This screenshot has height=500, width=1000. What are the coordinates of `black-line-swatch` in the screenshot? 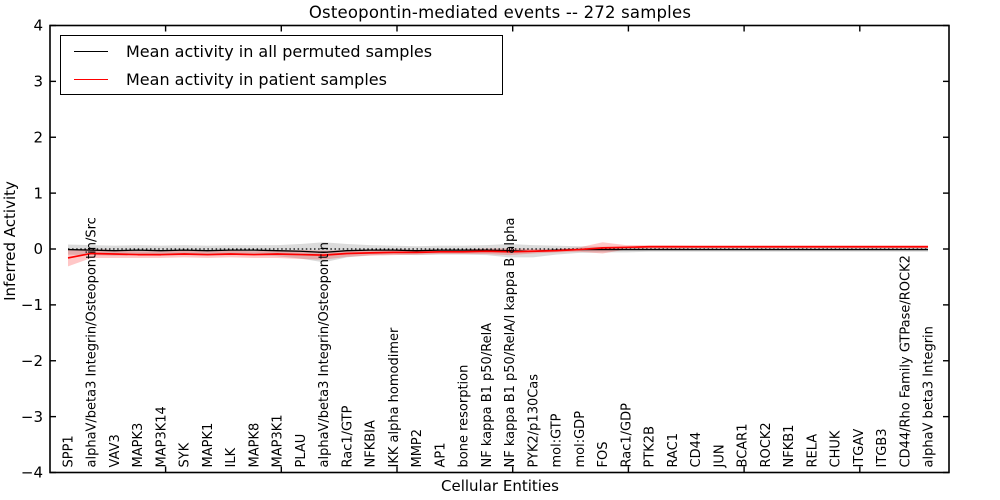 It's located at (91, 51).